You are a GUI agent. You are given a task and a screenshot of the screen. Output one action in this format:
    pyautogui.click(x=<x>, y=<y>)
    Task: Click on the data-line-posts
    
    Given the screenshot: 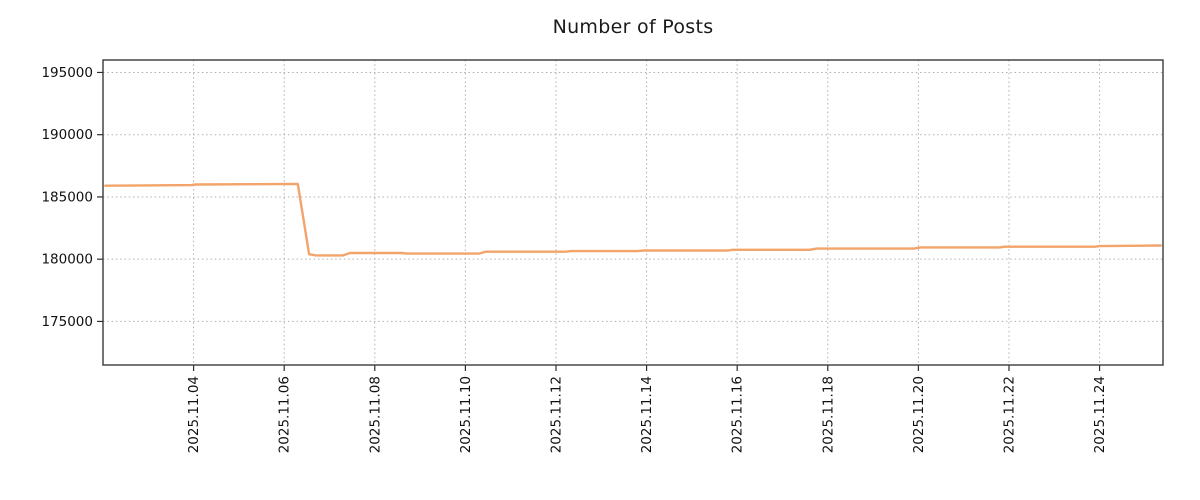 What is the action you would take?
    pyautogui.click(x=633, y=219)
    